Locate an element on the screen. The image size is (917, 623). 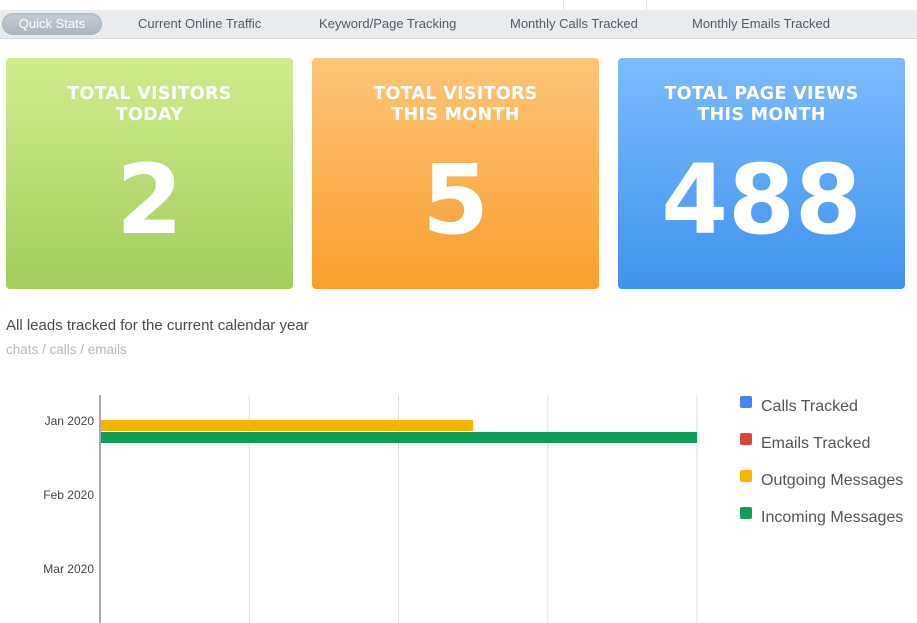
stat-card-value: 2 is located at coordinates (149, 200).